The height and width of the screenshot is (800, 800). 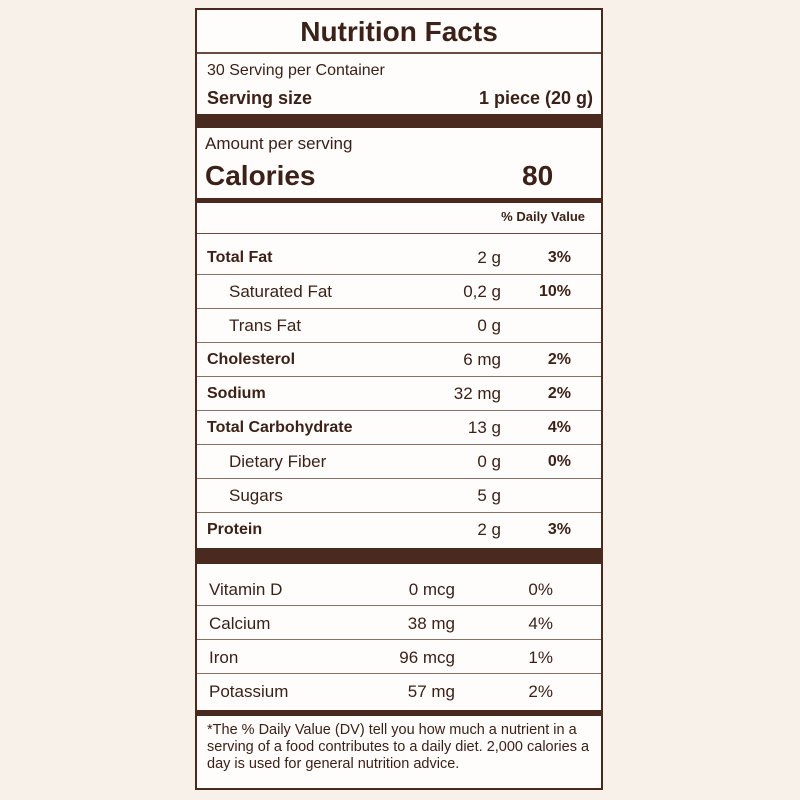 What do you see at coordinates (399, 291) in the screenshot?
I see `nutrient-row: Saturated Fat 0,2 g 10%` at bounding box center [399, 291].